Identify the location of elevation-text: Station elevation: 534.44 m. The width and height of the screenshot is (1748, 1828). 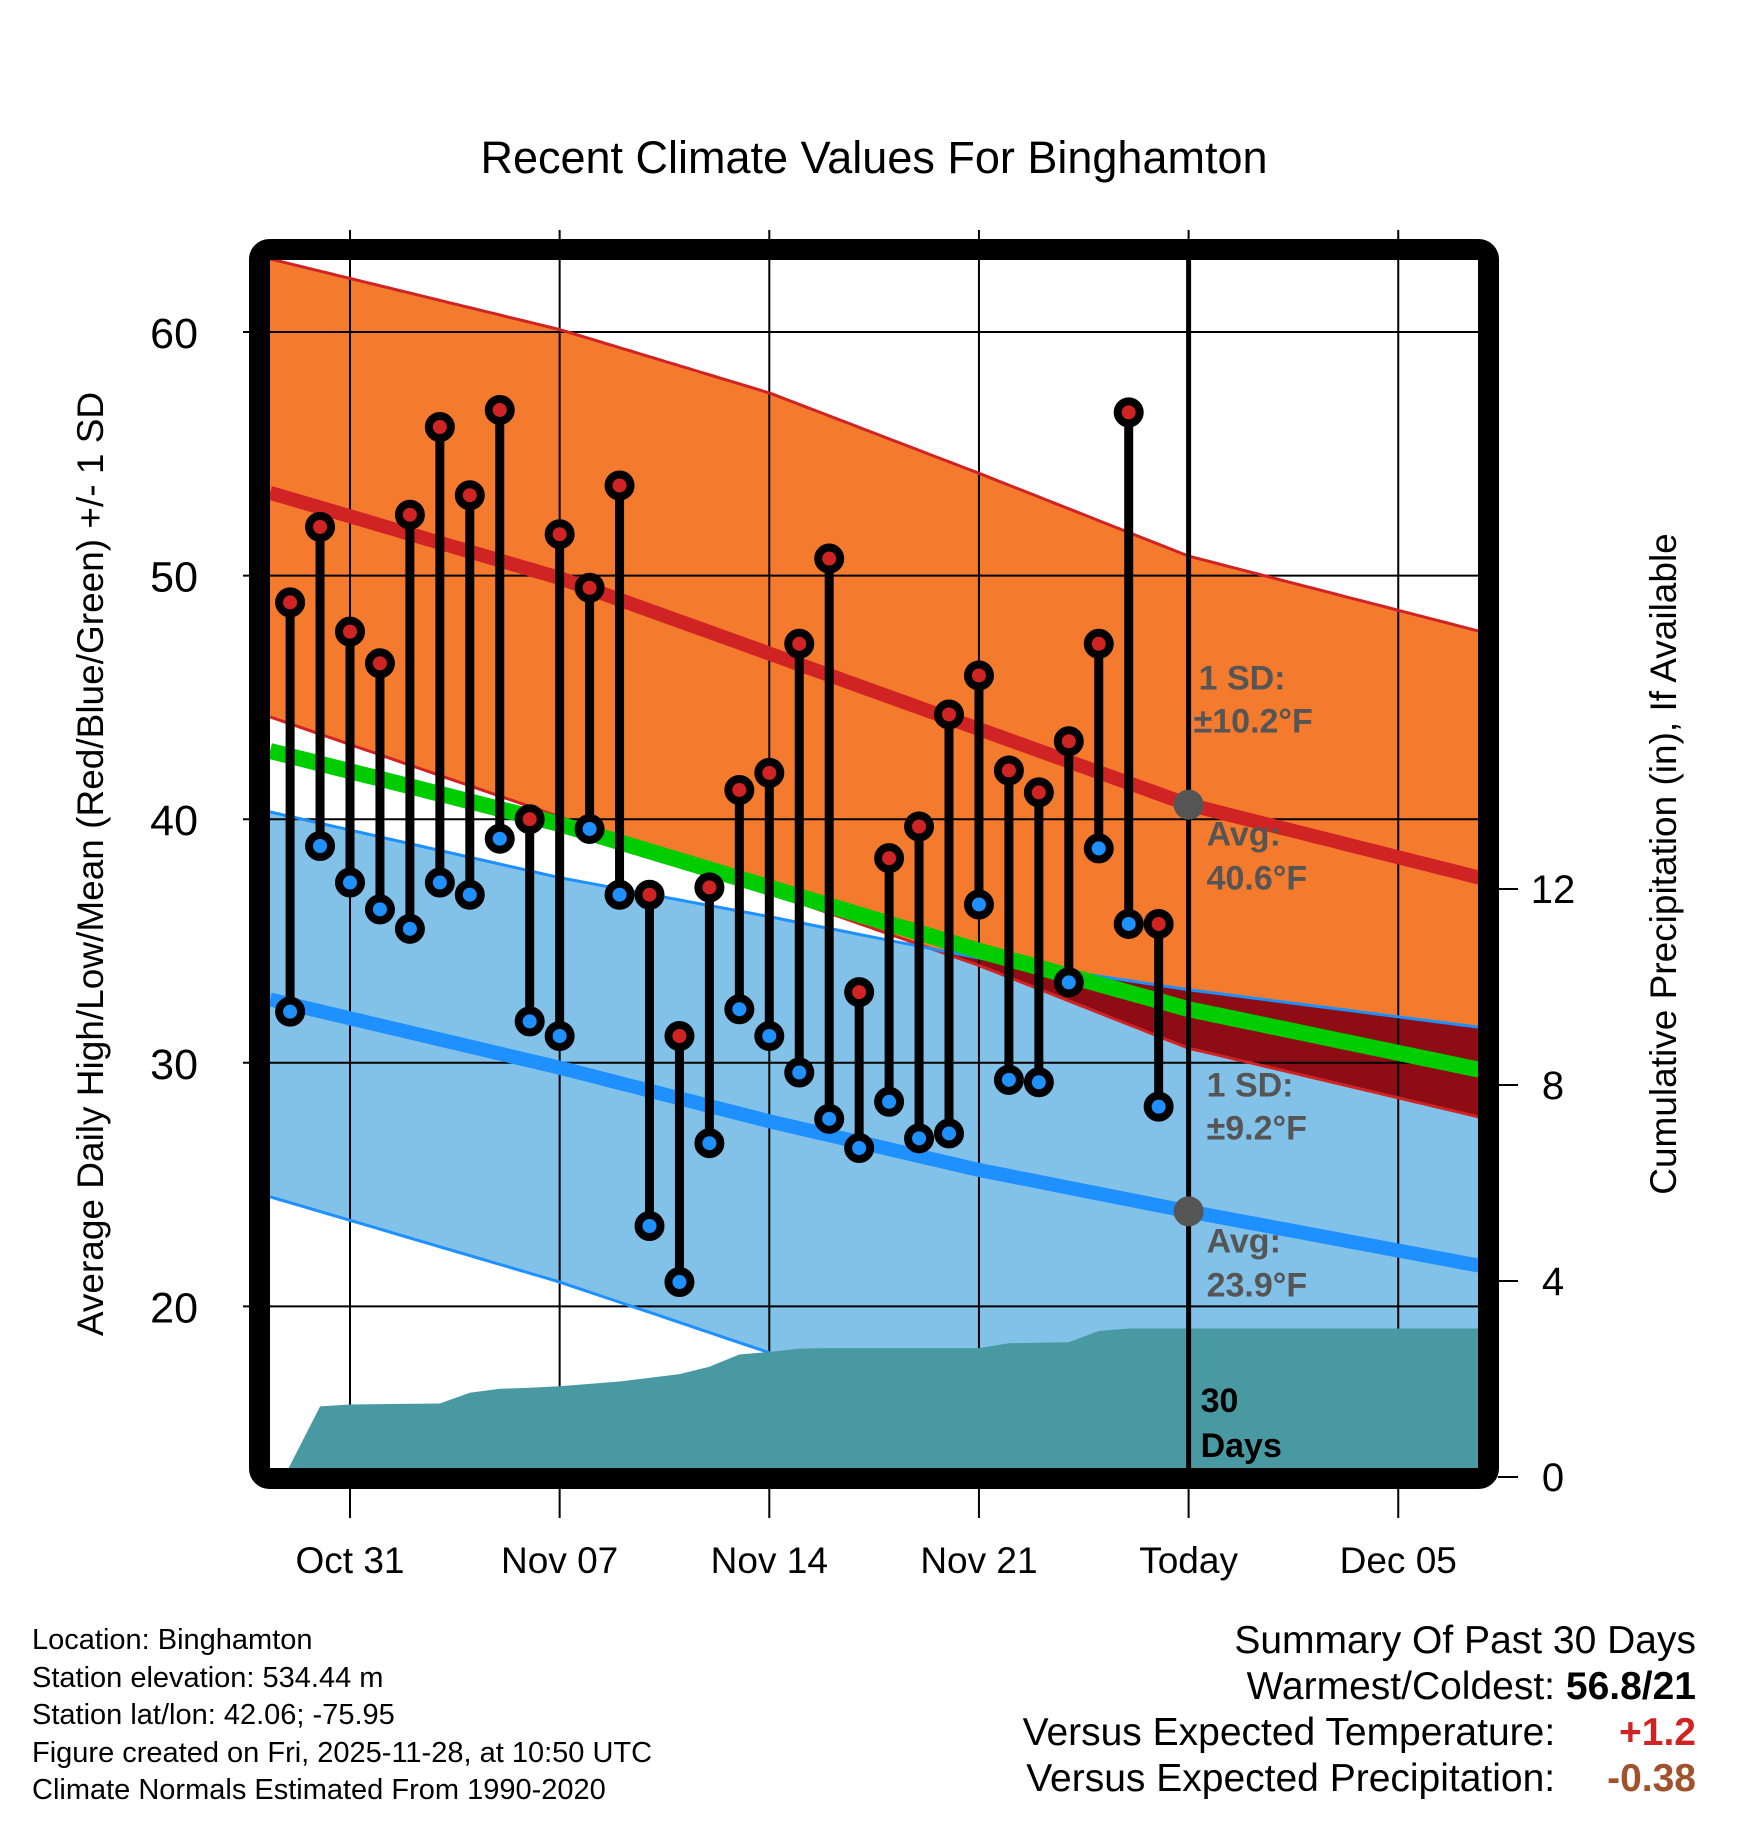
(208, 1677).